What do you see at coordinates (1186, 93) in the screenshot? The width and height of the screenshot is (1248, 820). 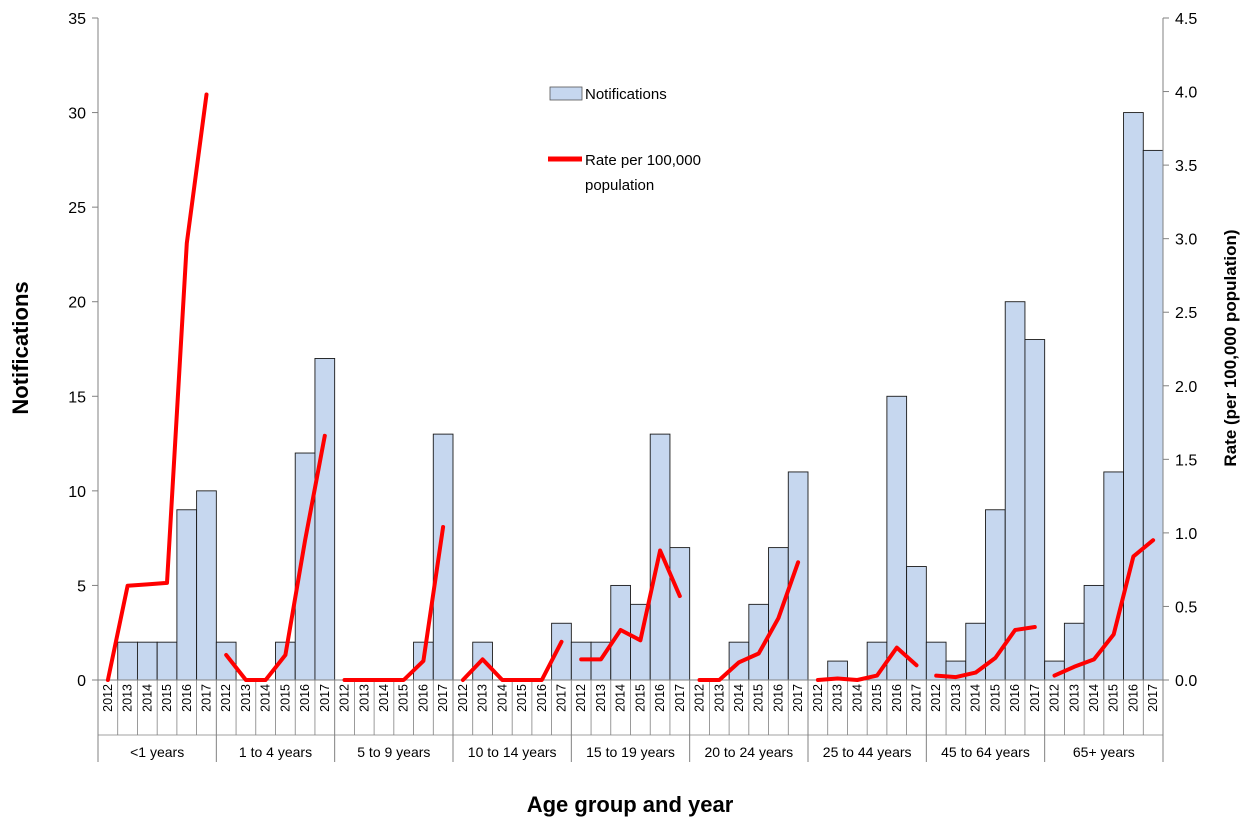 I see `y2-tick-label: 4.0` at bounding box center [1186, 93].